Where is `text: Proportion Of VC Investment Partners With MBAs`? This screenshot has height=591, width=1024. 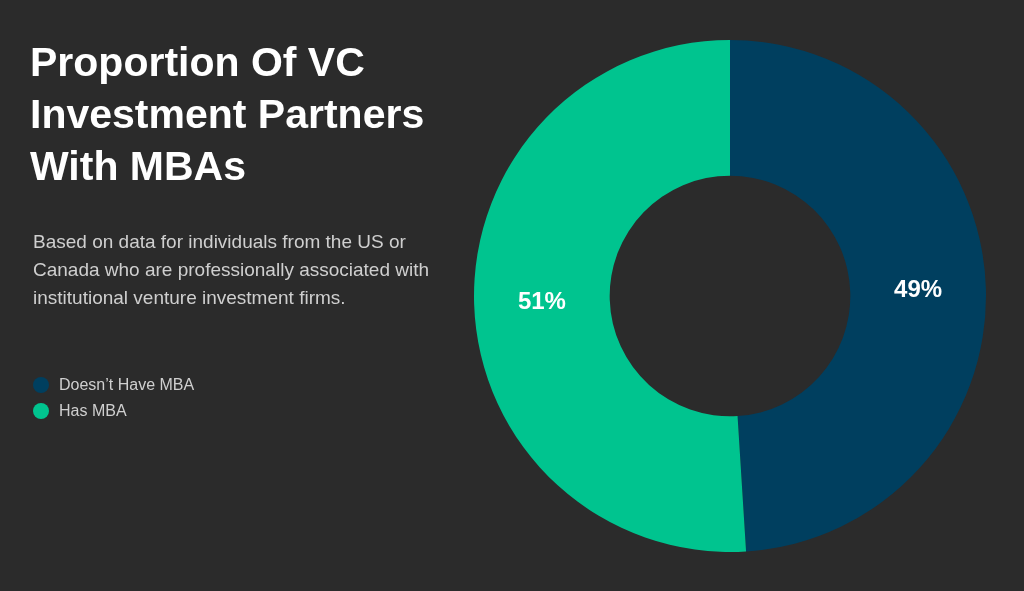 text: Proportion Of VC Investment Partners With MBAs is located at coordinates (228, 114).